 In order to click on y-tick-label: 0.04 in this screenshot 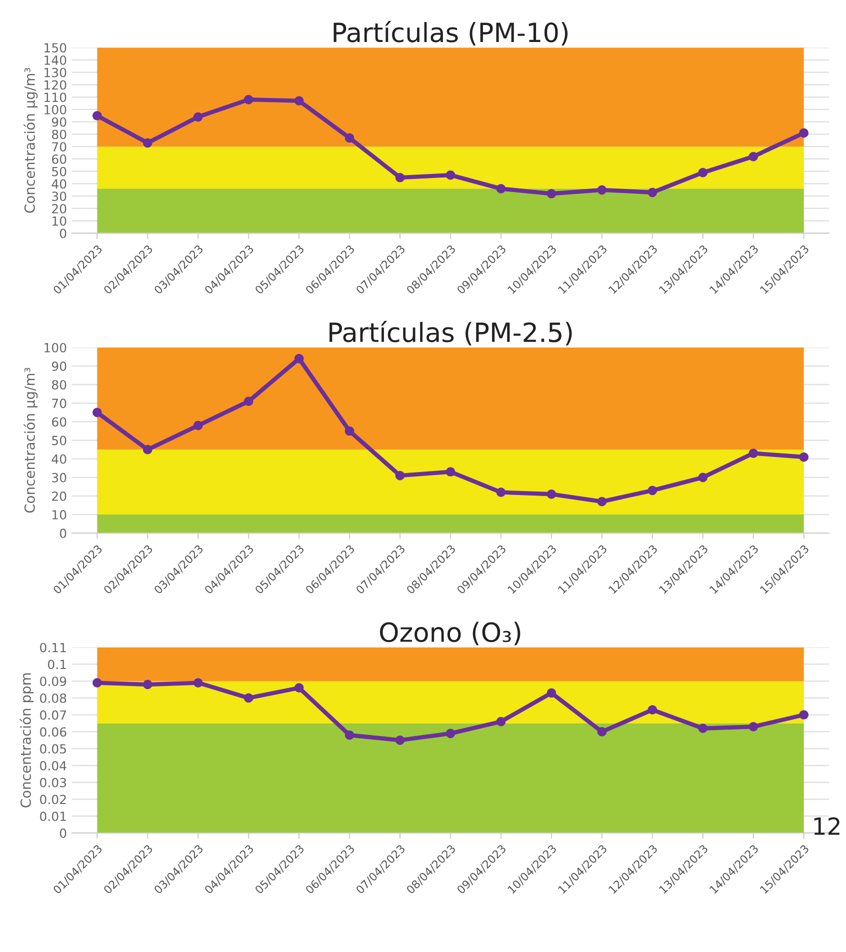, I will do `click(53, 765)`.